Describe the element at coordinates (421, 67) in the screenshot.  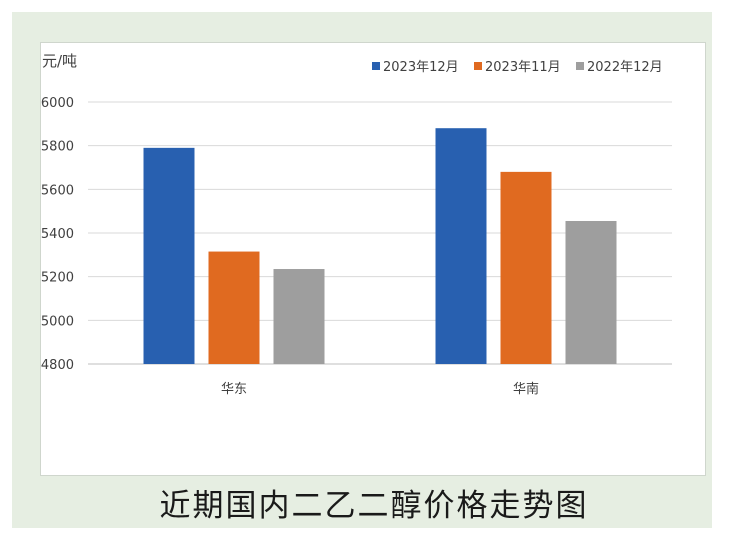
I see `legend-label: 2023年12月` at that location.